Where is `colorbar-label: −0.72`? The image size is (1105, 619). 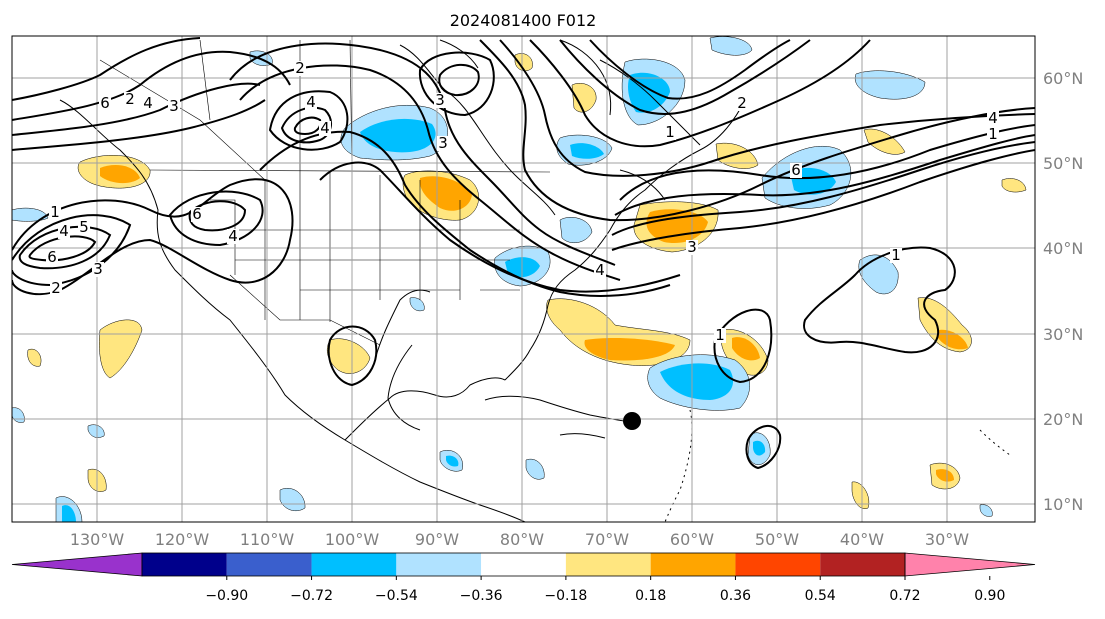
colorbar-label: −0.72 is located at coordinates (311, 596).